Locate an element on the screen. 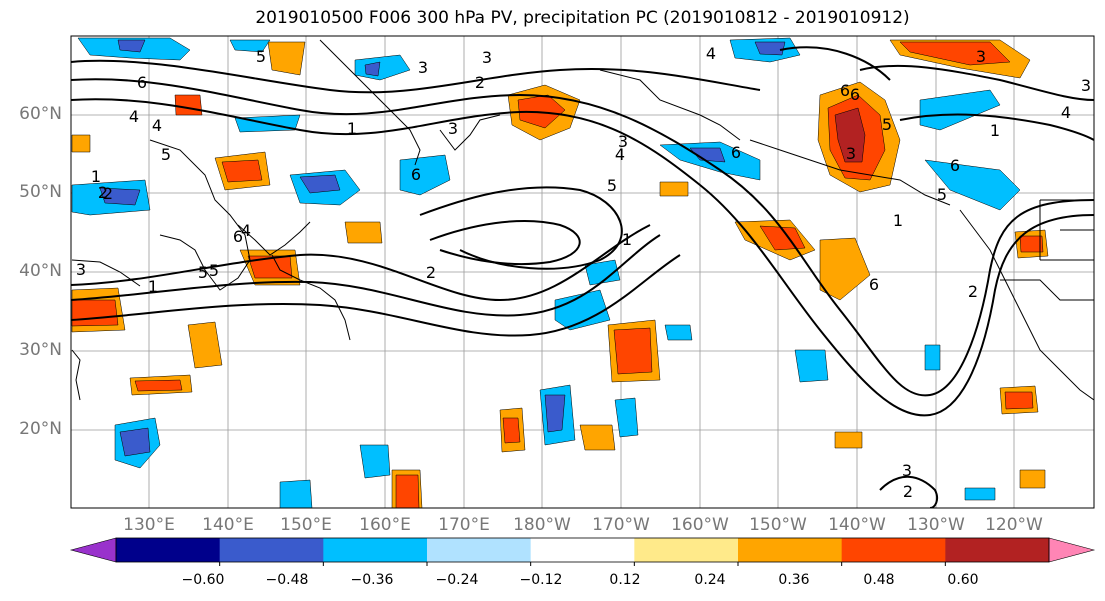 This screenshot has height=601, width=1105. colorbar-tick-label: 0.24 is located at coordinates (710, 580).